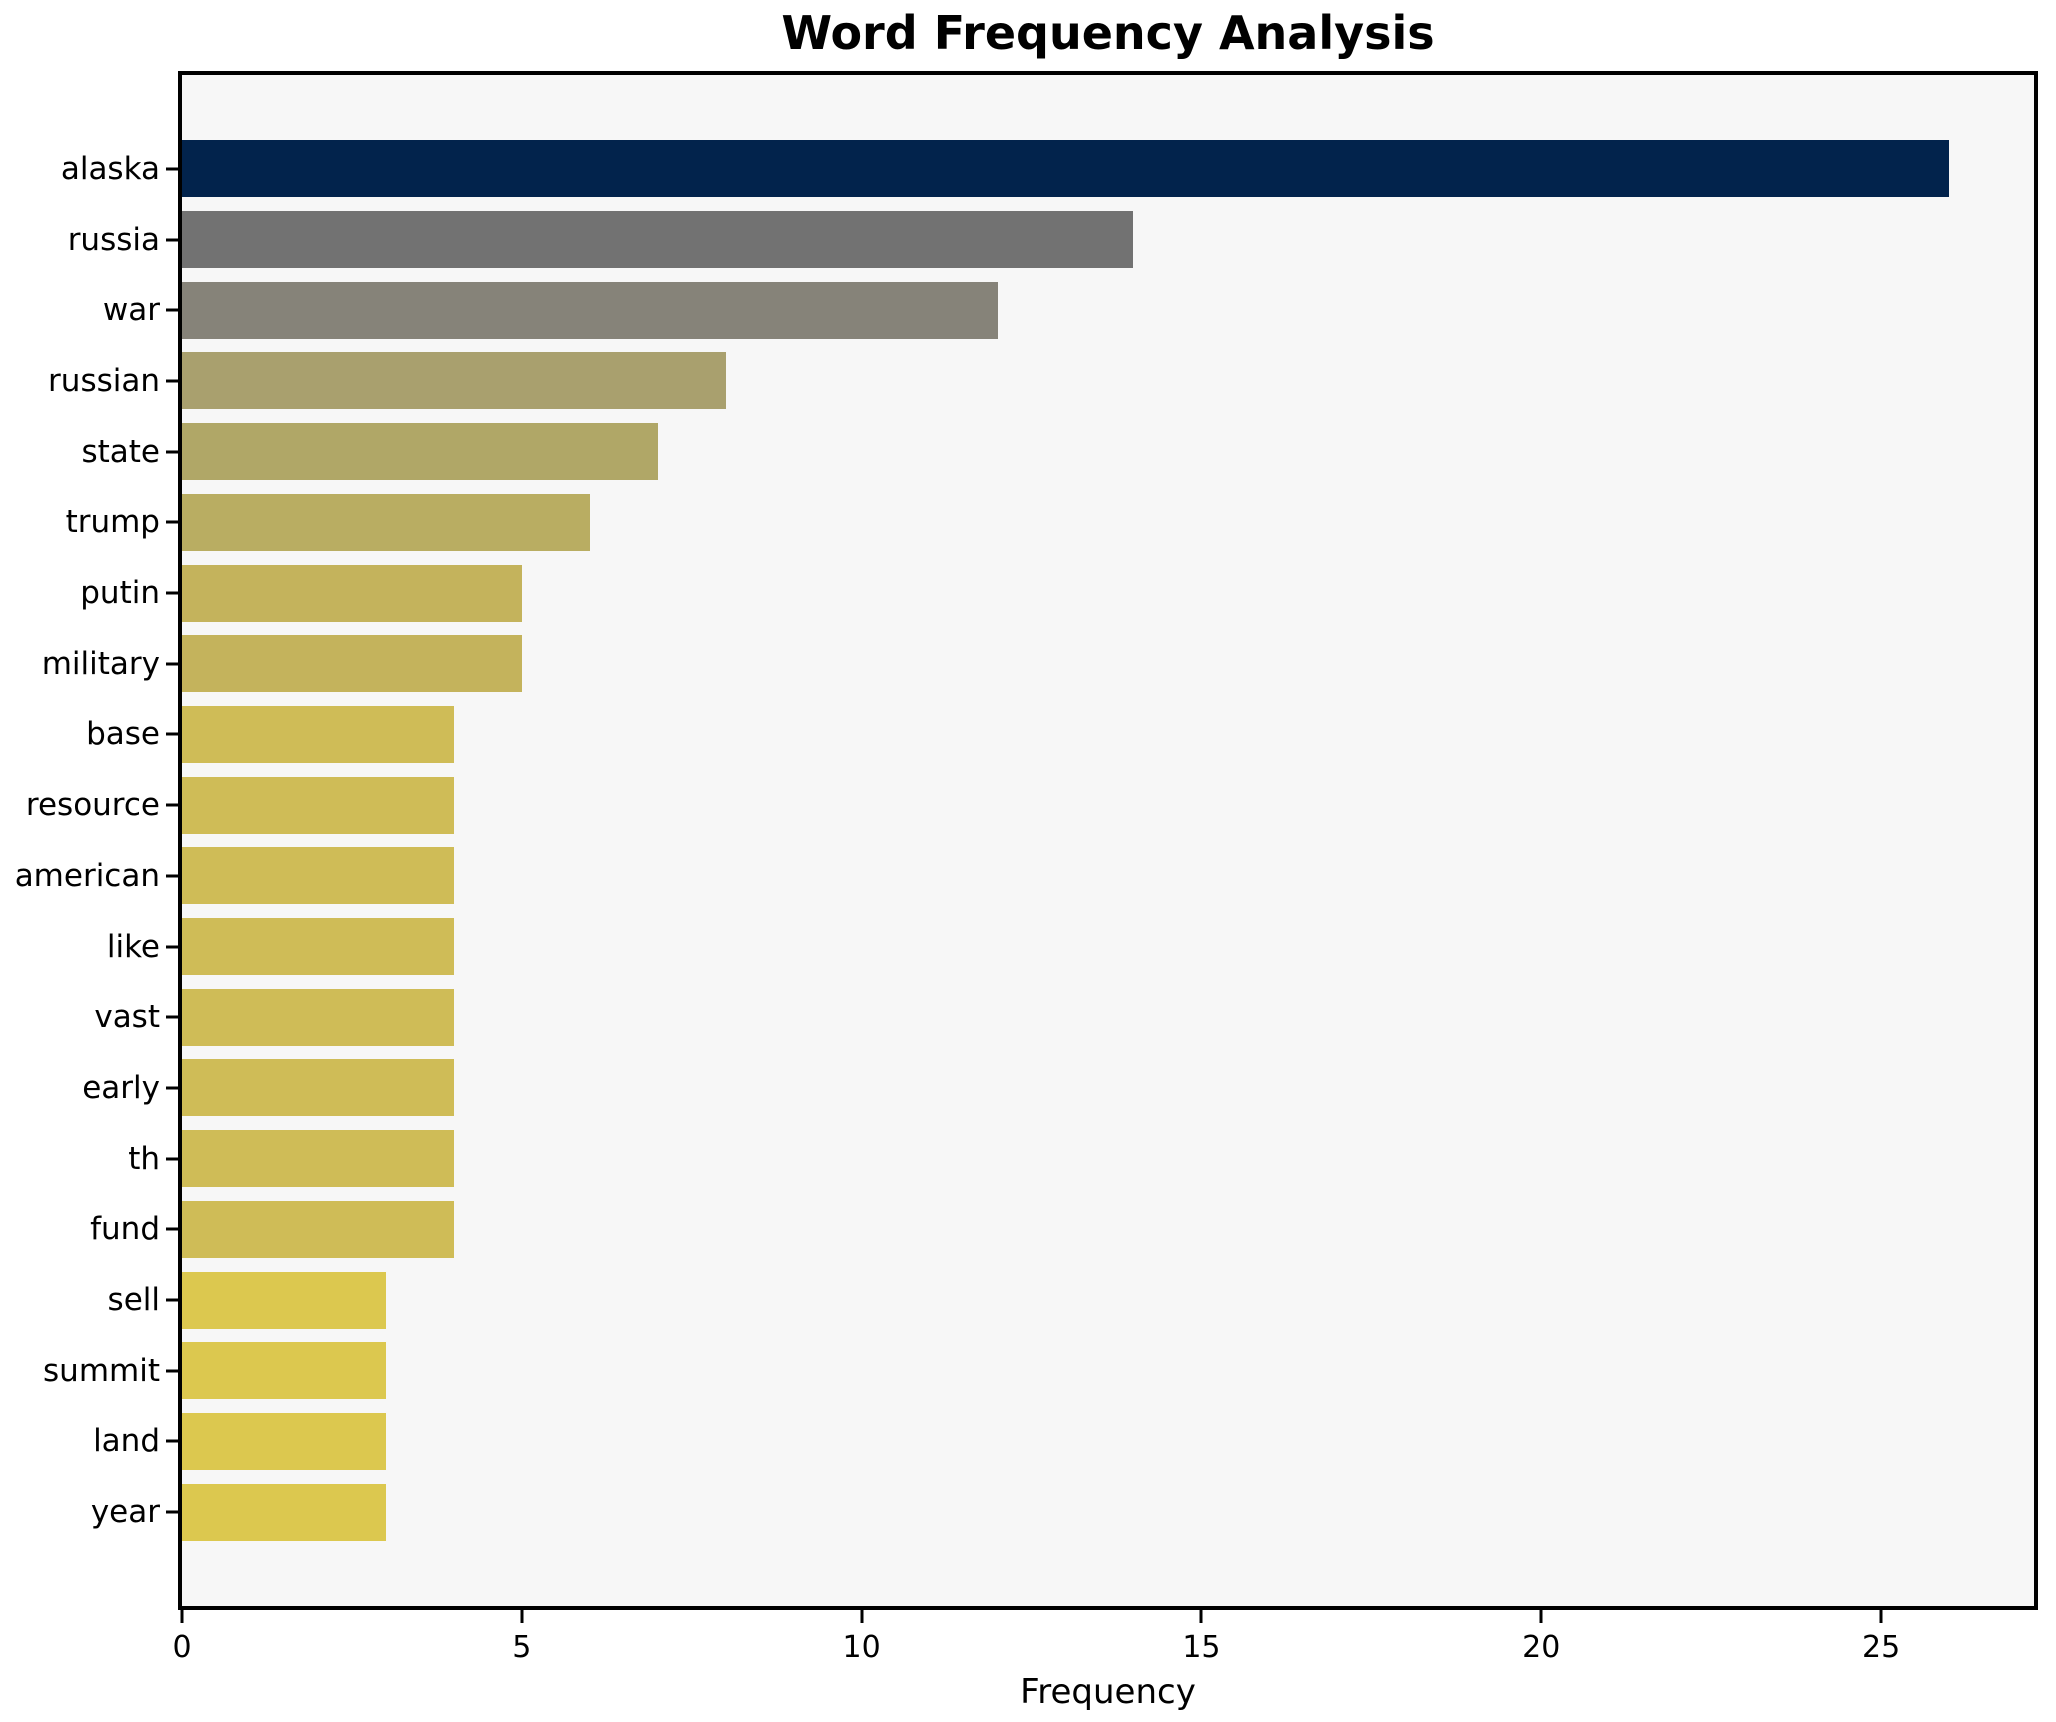 The image size is (2056, 1722). I want to click on y-tick-label-fund: fund, so click(125, 1229).